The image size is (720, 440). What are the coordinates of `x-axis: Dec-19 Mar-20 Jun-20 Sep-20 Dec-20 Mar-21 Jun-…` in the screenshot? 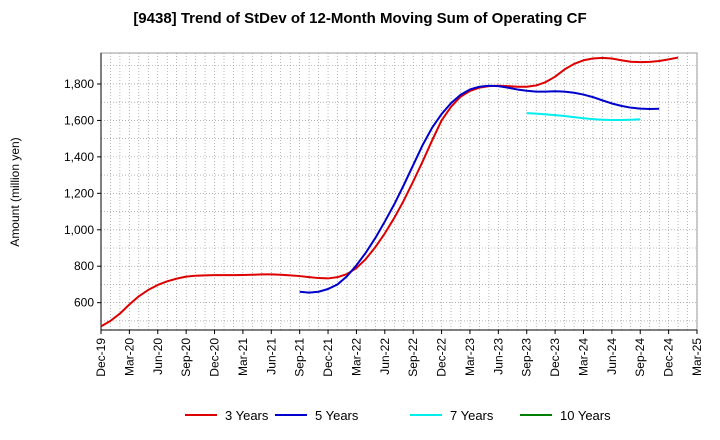 It's located at (399, 353).